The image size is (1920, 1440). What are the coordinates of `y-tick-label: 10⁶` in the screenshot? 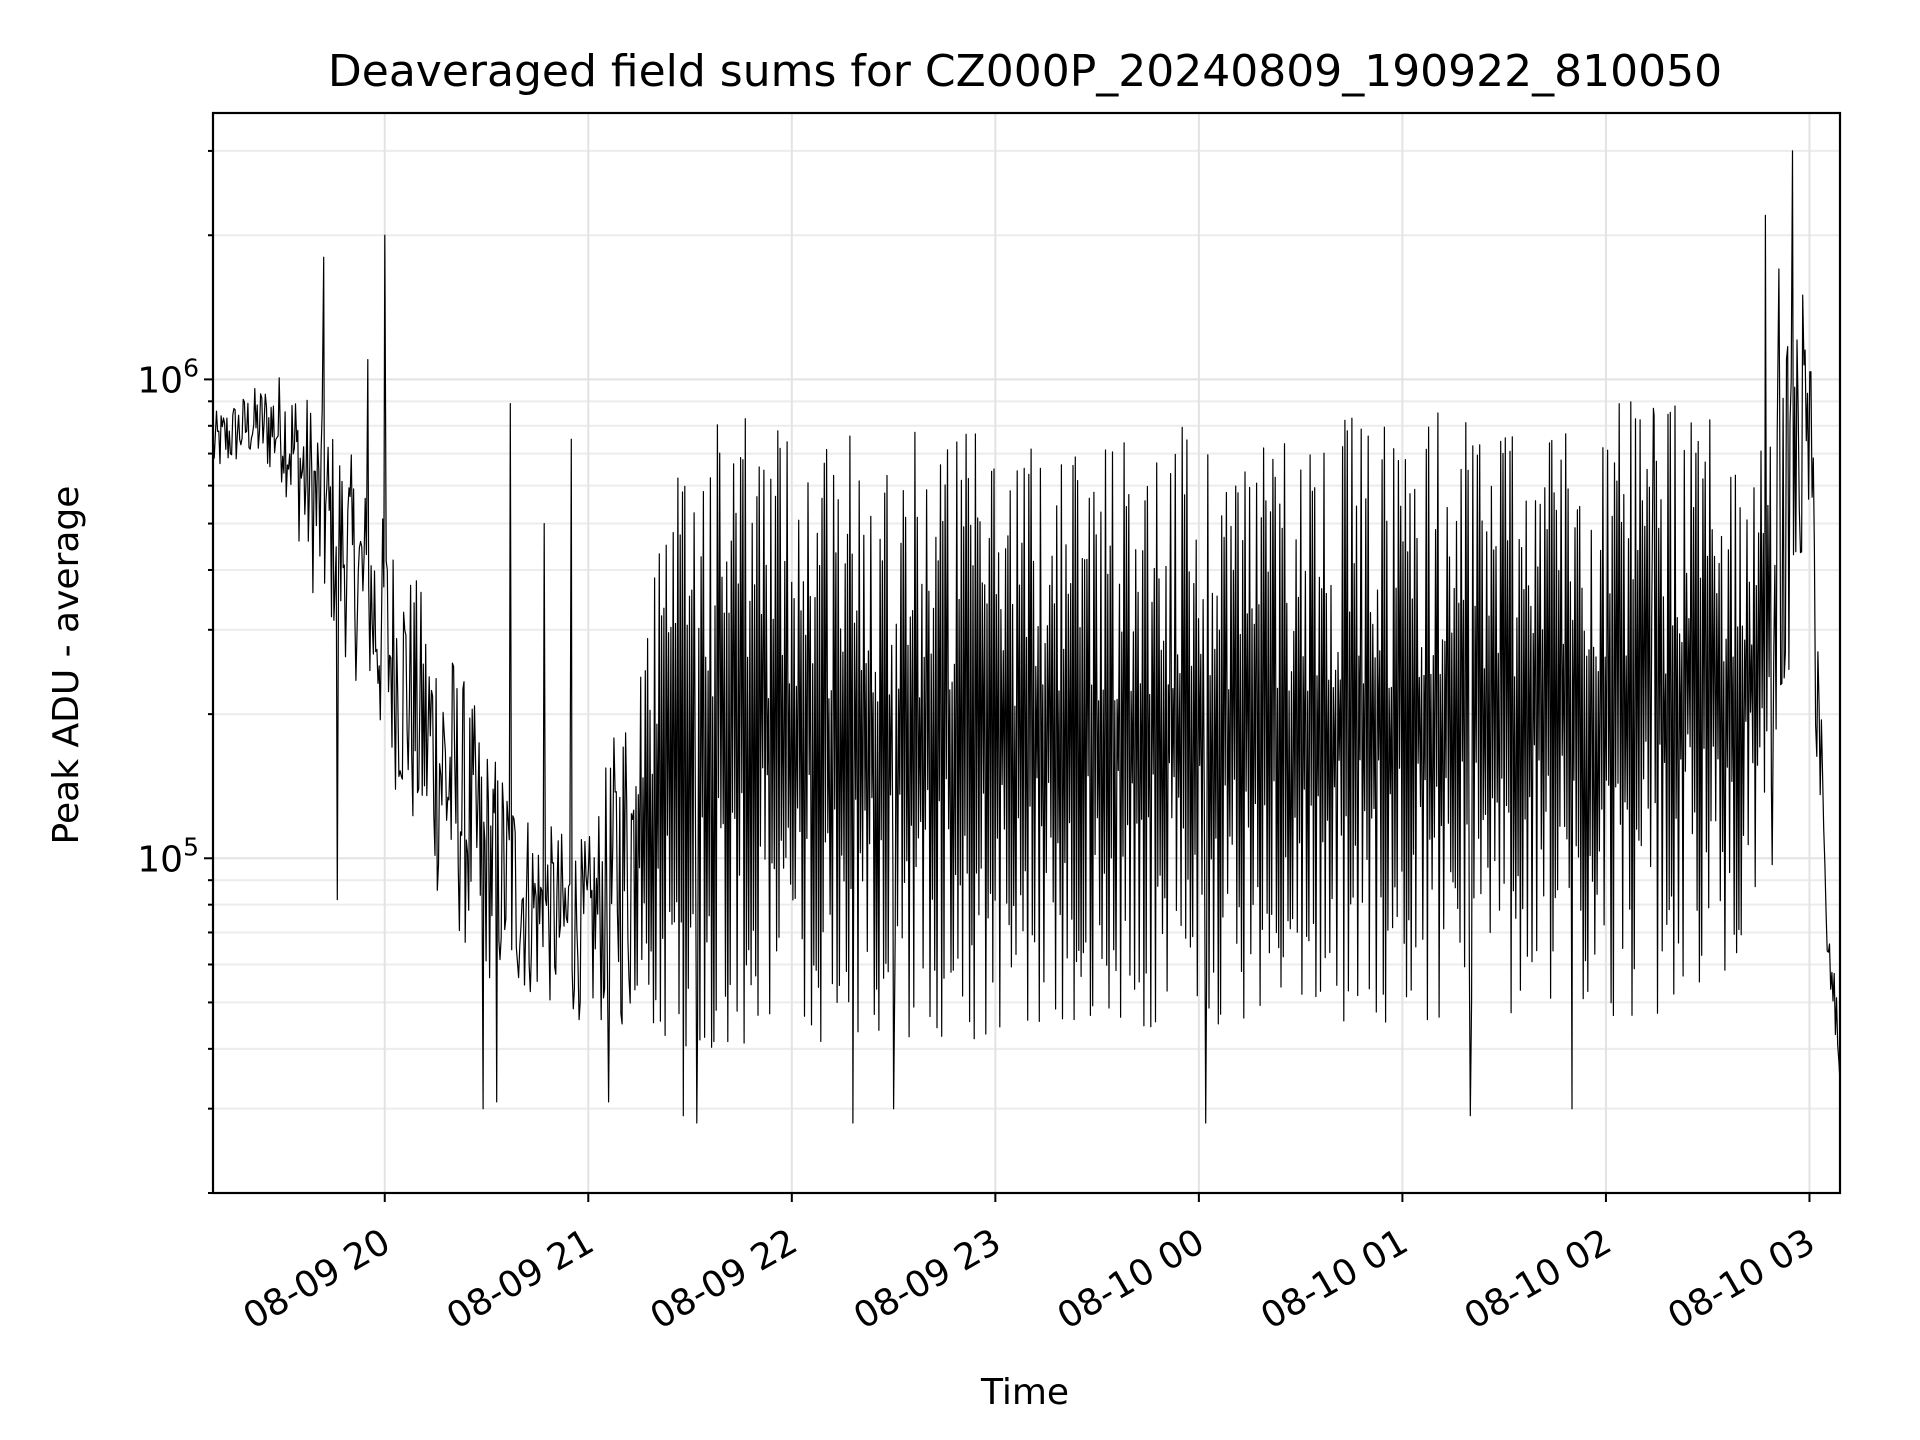 It's located at (168, 377).